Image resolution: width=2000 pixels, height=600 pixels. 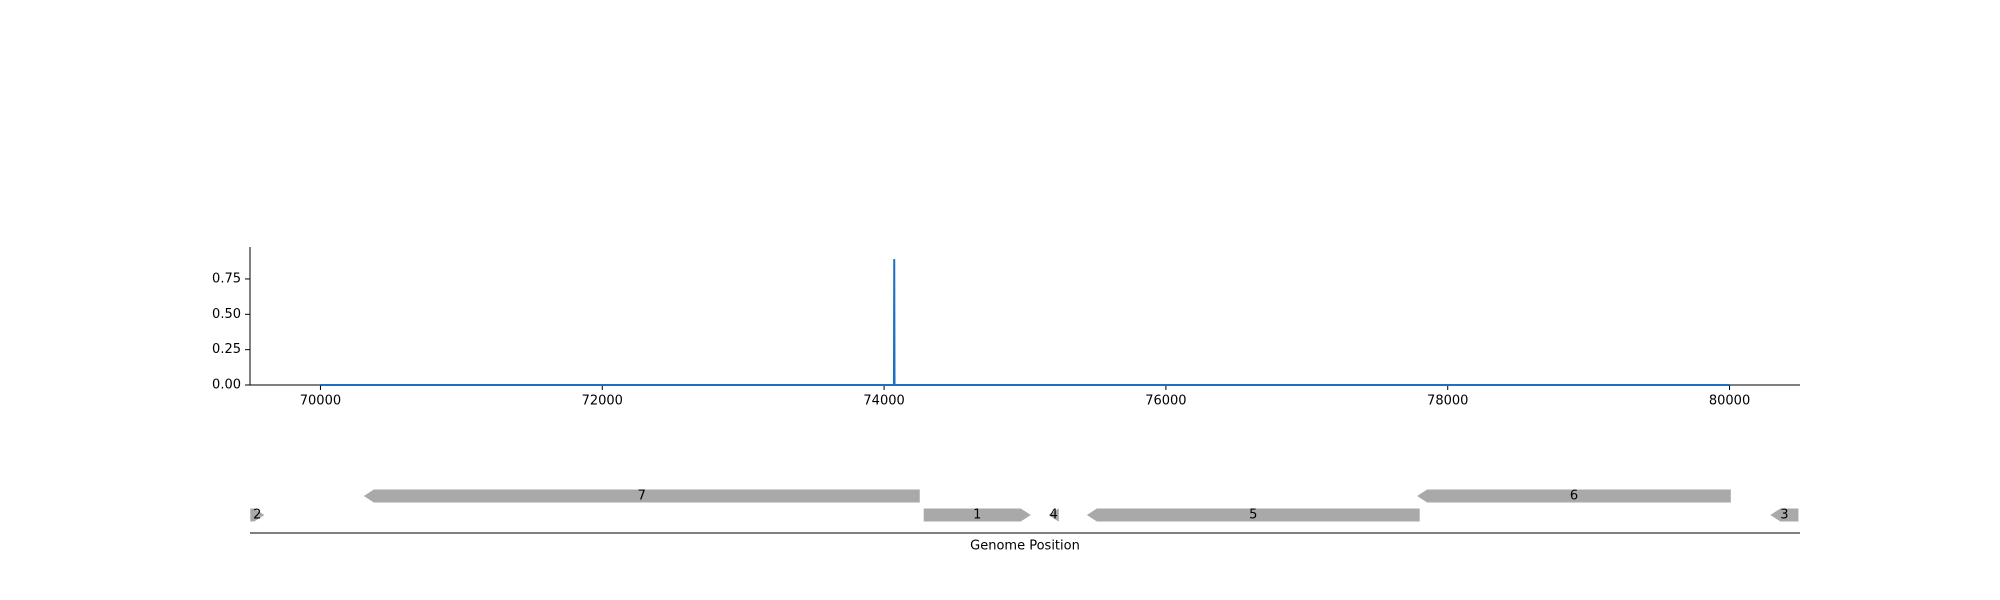 I want to click on gene-label: 2, so click(x=257, y=515).